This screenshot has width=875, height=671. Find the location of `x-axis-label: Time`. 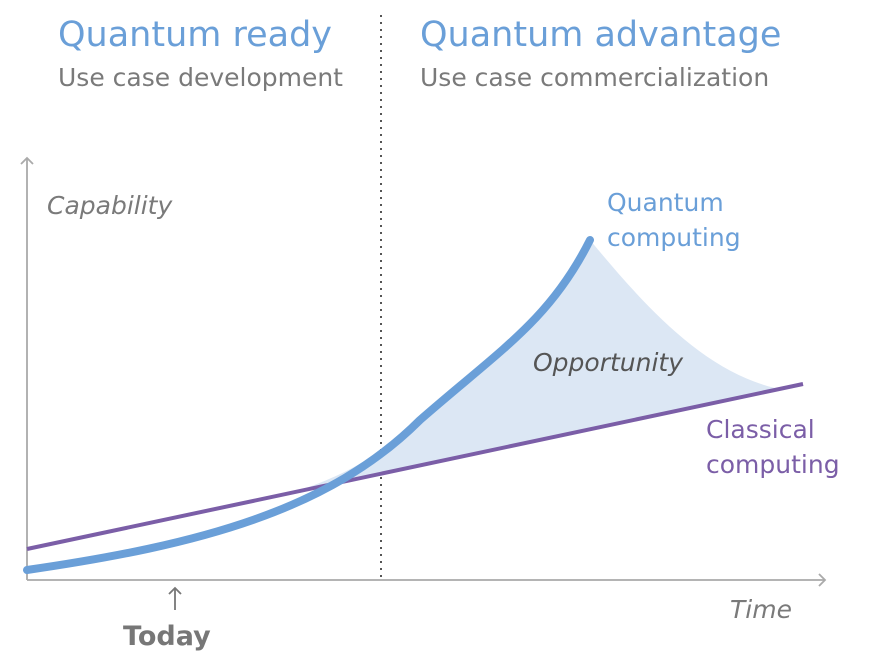

x-axis-label: Time is located at coordinates (761, 609).